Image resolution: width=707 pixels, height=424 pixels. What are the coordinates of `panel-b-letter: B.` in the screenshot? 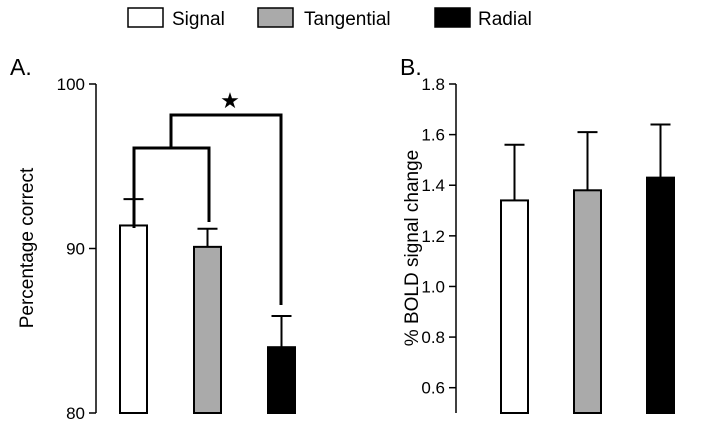 It's located at (411, 67).